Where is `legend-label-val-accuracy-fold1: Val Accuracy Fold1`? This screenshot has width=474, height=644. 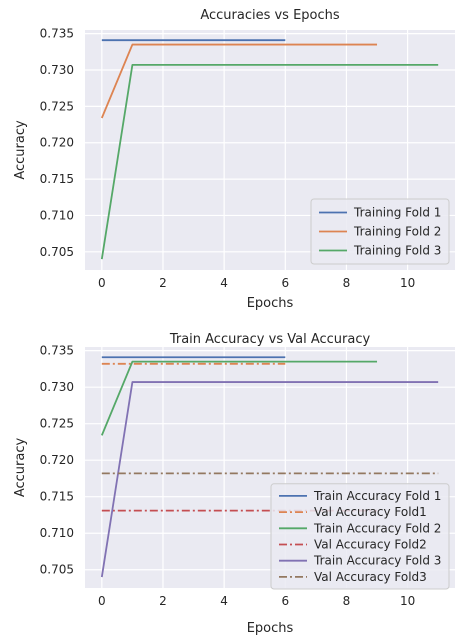
legend-label-val-accuracy-fold1: Val Accuracy Fold1 is located at coordinates (370, 512).